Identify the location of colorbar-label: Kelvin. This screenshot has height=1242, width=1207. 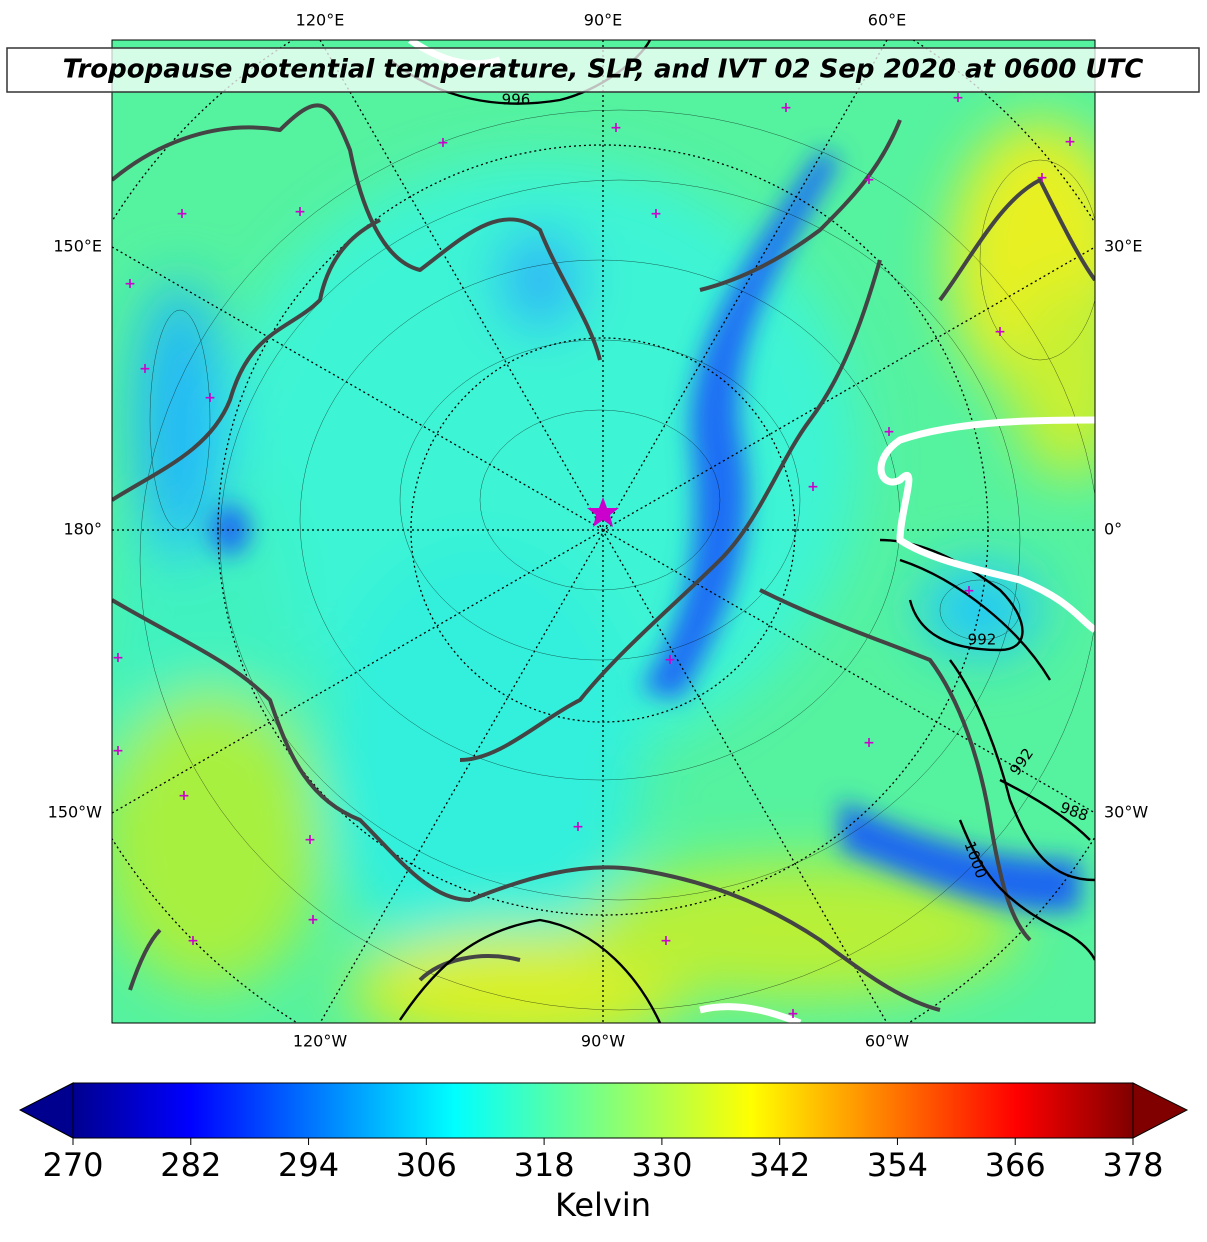
(603, 1205).